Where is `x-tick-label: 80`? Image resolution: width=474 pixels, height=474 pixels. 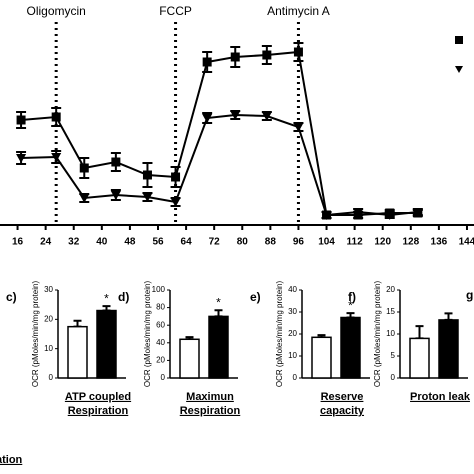
x-tick-label: 80 is located at coordinates (243, 242).